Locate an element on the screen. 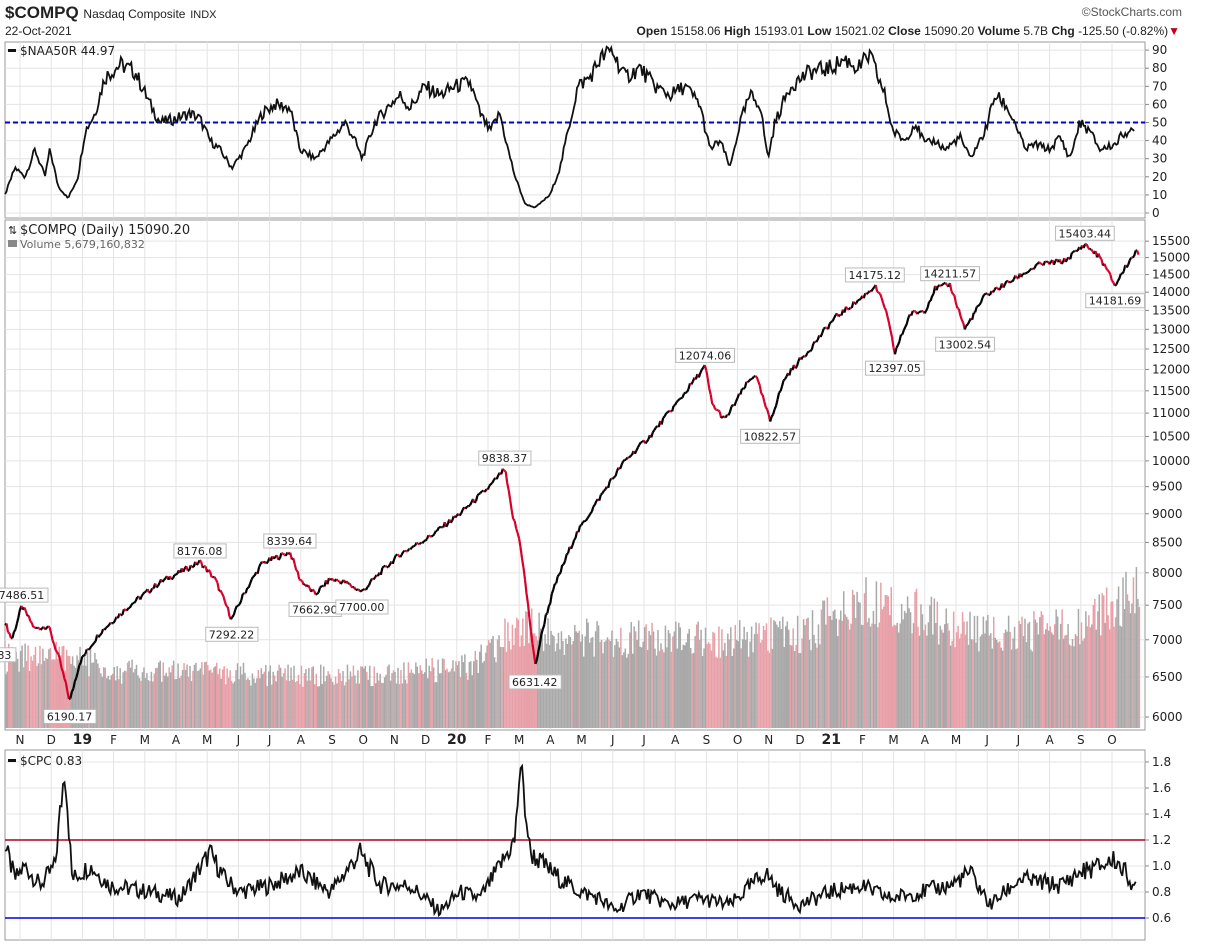 This screenshot has height=950, width=1212. x-tick-label: J is located at coordinates (238, 740).